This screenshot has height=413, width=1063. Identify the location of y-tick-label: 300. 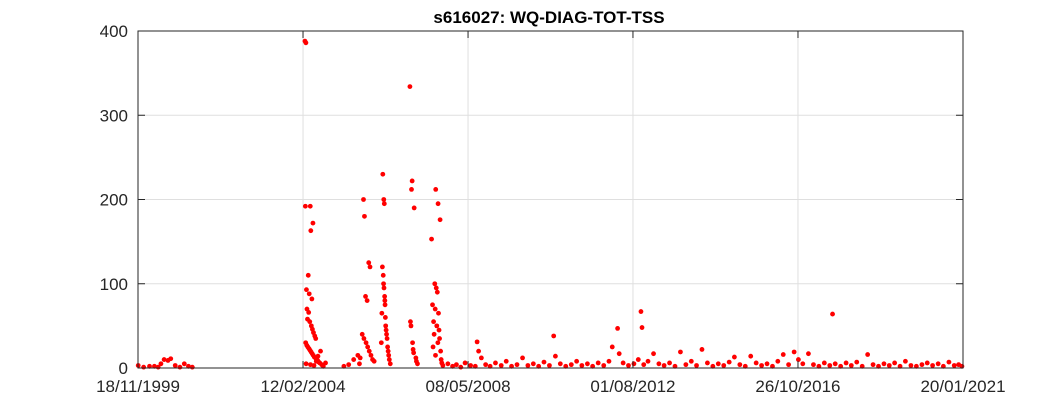
(114, 115).